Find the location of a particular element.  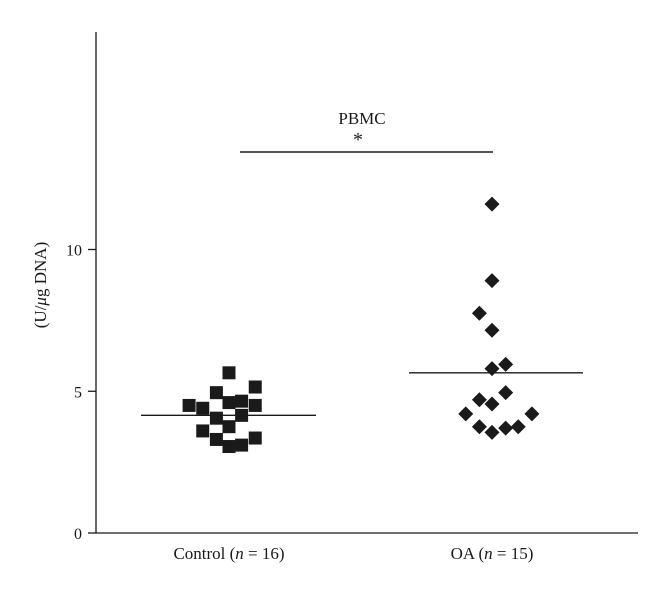

y-tick-label-5: 5 is located at coordinates (78, 392).